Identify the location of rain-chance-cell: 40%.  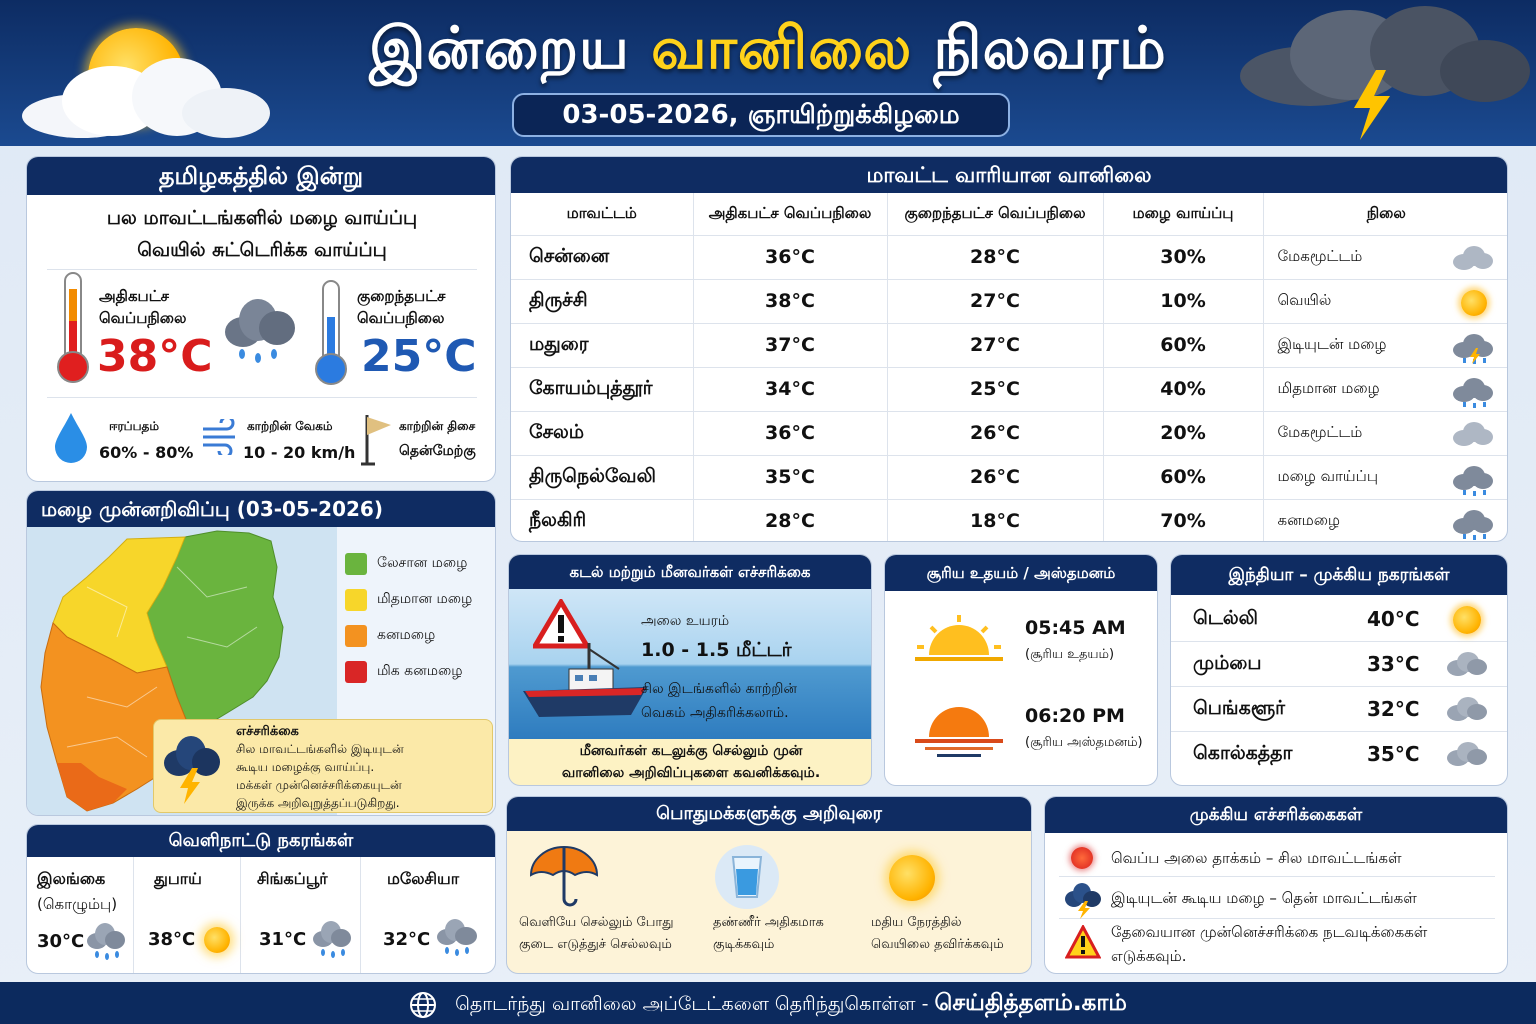
(1183, 389).